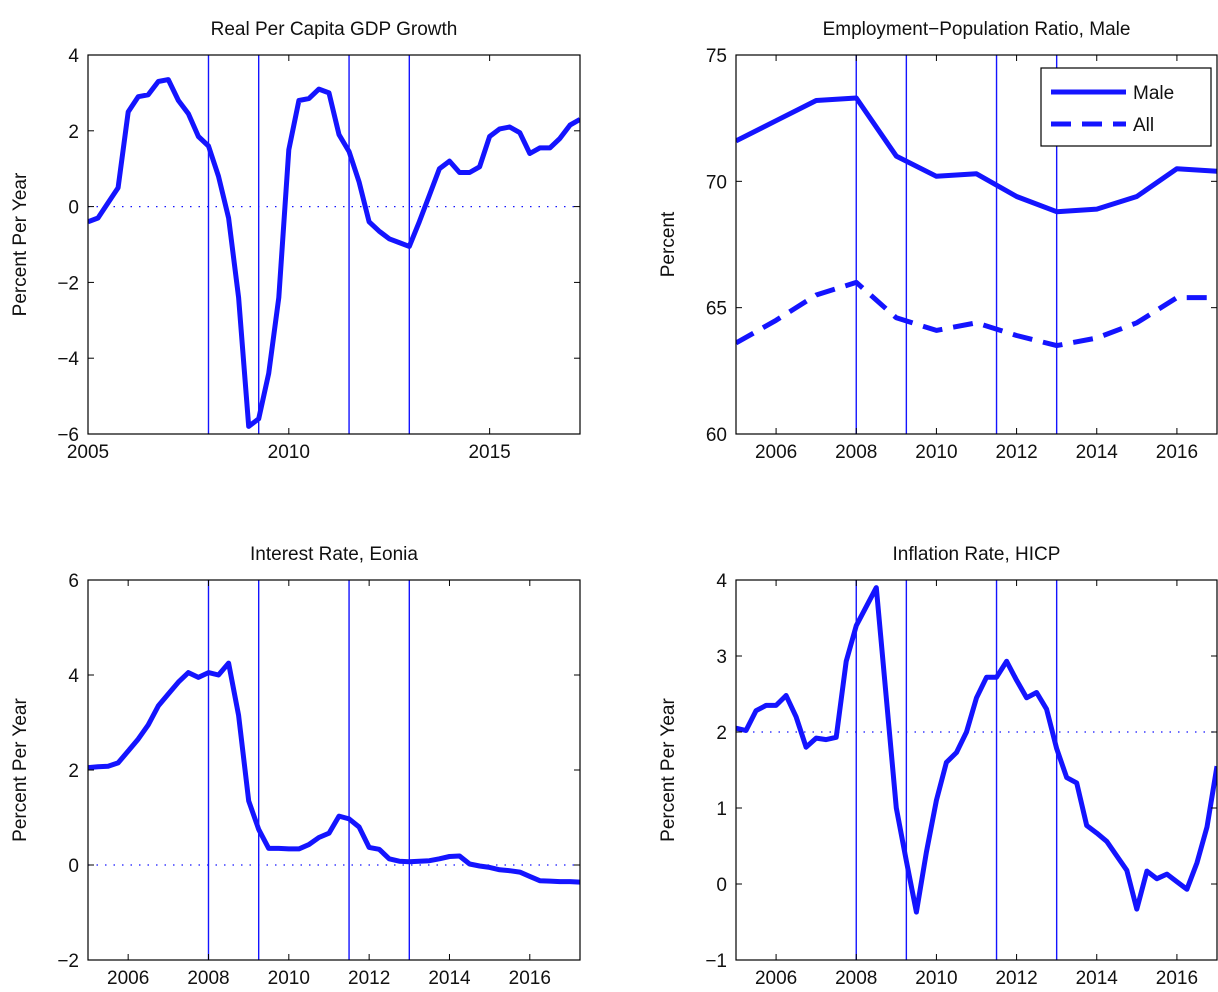 This screenshot has width=1218, height=992. I want to click on y-tick-label: 6, so click(73, 581).